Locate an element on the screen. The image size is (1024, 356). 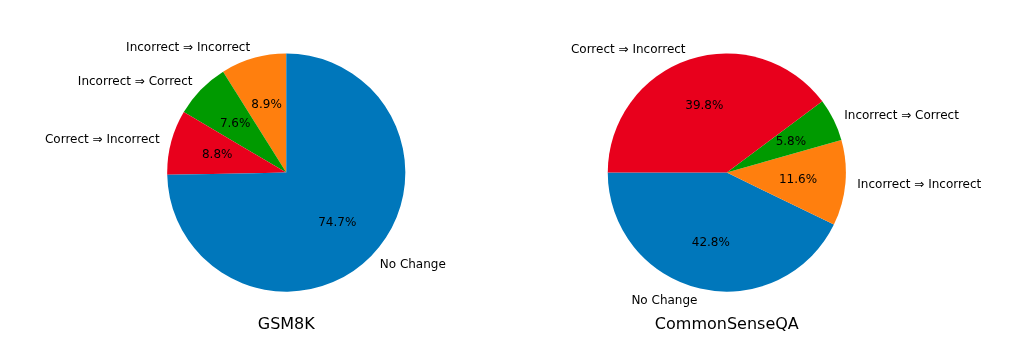
data-label: 8.9% is located at coordinates (266, 104).